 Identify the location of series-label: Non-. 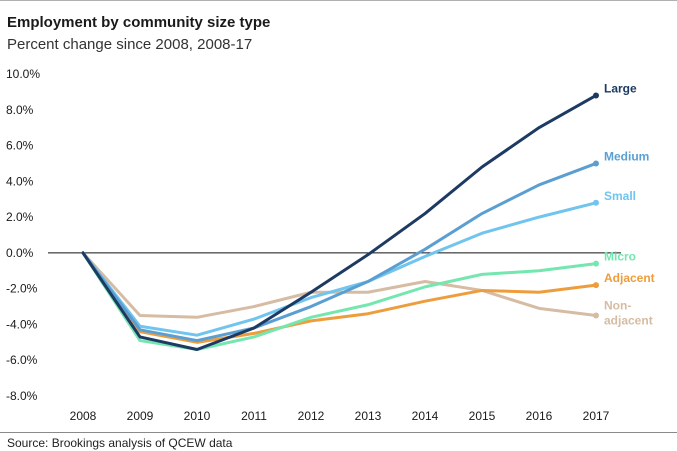
(617, 306).